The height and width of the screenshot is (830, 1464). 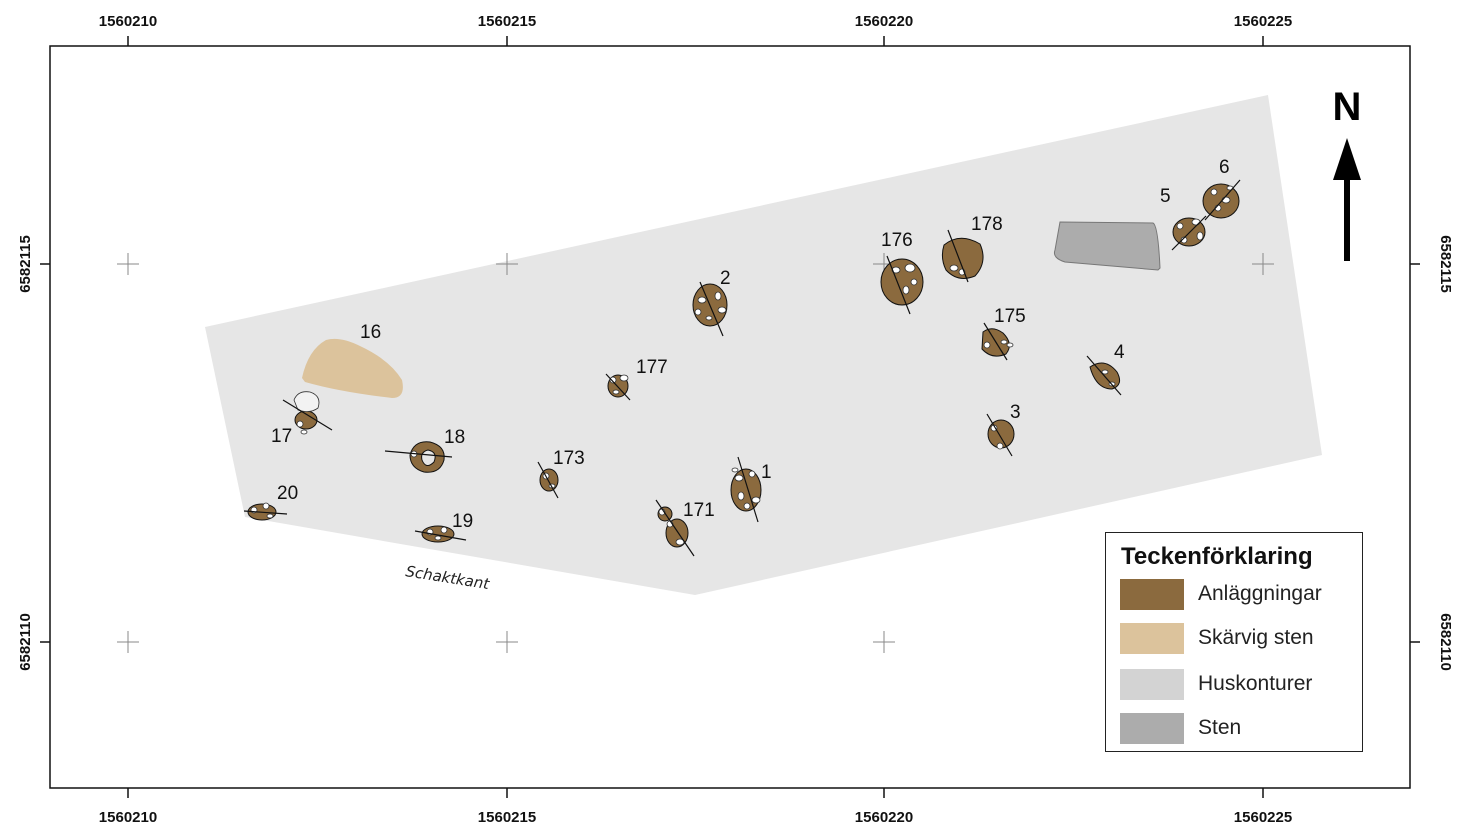 What do you see at coordinates (427, 457) in the screenshot?
I see `feature-18-shape` at bounding box center [427, 457].